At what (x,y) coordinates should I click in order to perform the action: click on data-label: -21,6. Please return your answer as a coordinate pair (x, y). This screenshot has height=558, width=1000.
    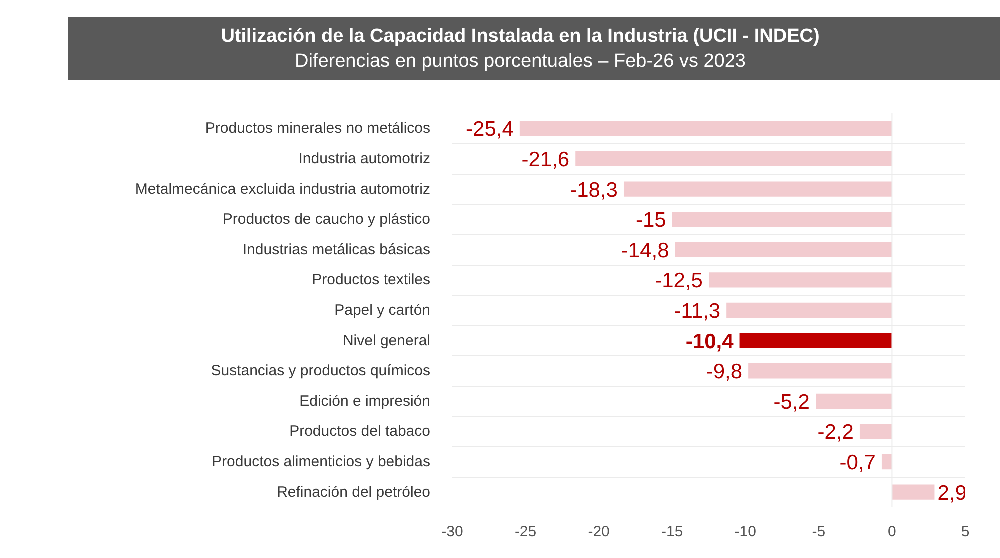
    Looking at the image, I should click on (546, 160).